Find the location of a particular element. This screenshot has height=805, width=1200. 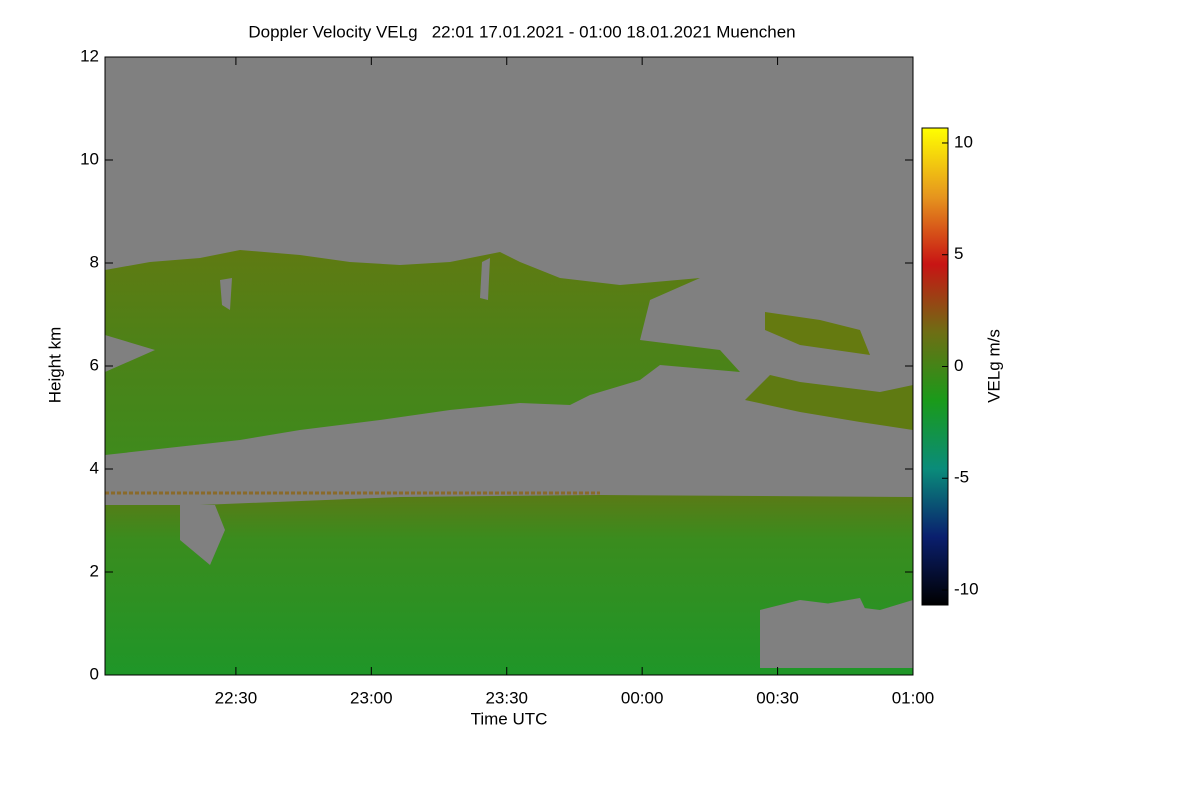

colorbar-tick-label: -10 is located at coordinates (966, 589).